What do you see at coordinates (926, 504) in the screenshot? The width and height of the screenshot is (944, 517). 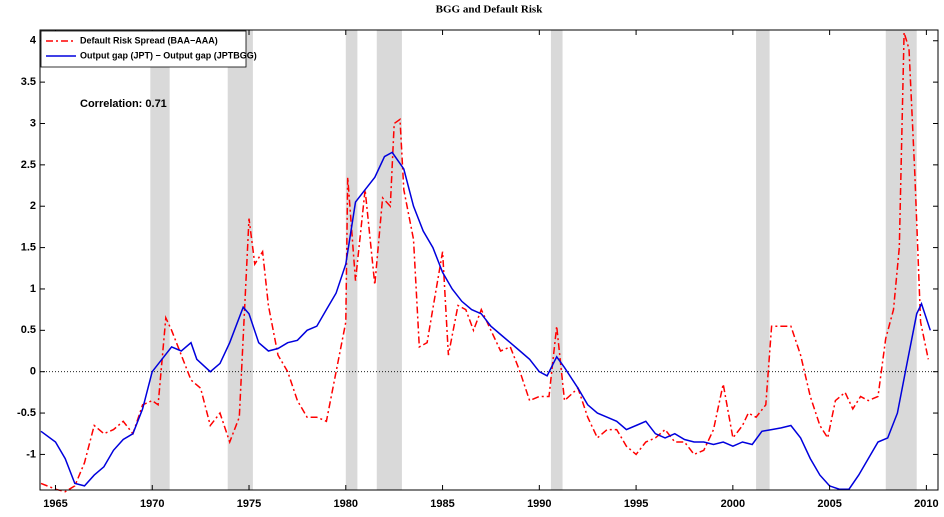 I see `x-tick-label: 2010` at bounding box center [926, 504].